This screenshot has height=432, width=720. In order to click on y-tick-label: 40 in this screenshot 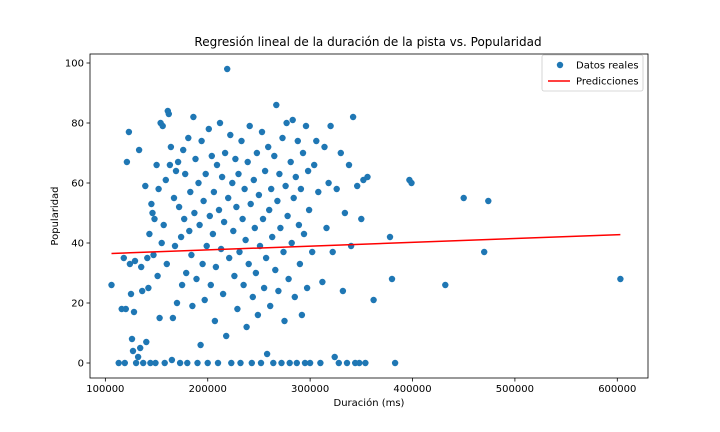, I will do `click(77, 244)`.